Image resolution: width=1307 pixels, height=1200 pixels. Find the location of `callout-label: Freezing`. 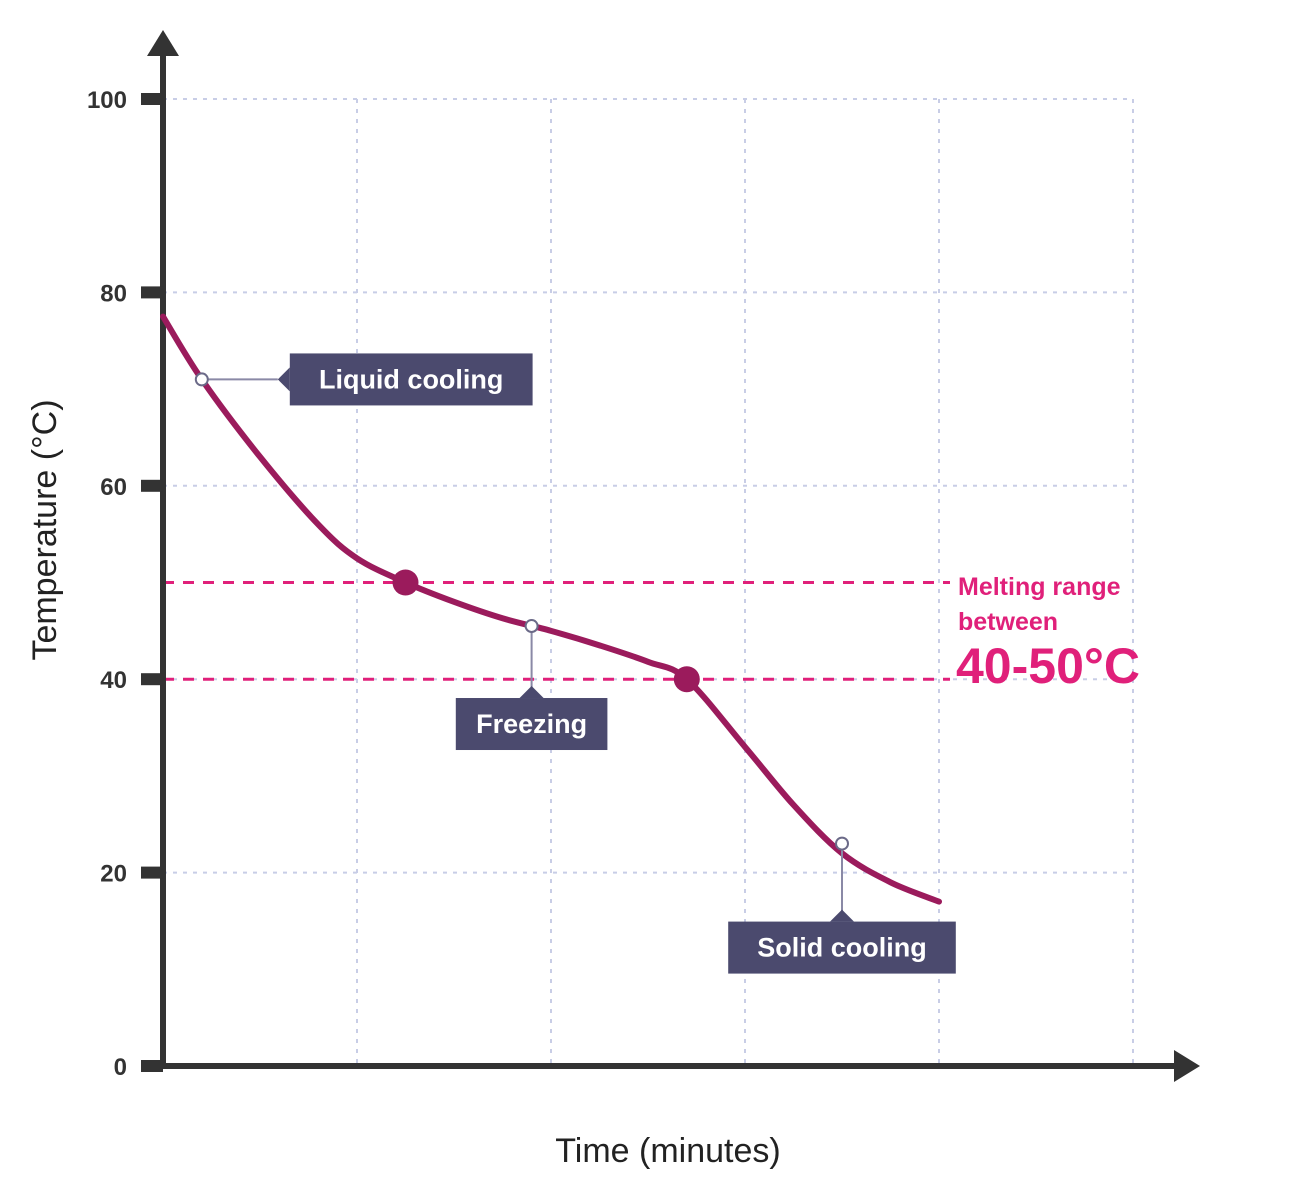

callout-label: Freezing is located at coordinates (531, 724).